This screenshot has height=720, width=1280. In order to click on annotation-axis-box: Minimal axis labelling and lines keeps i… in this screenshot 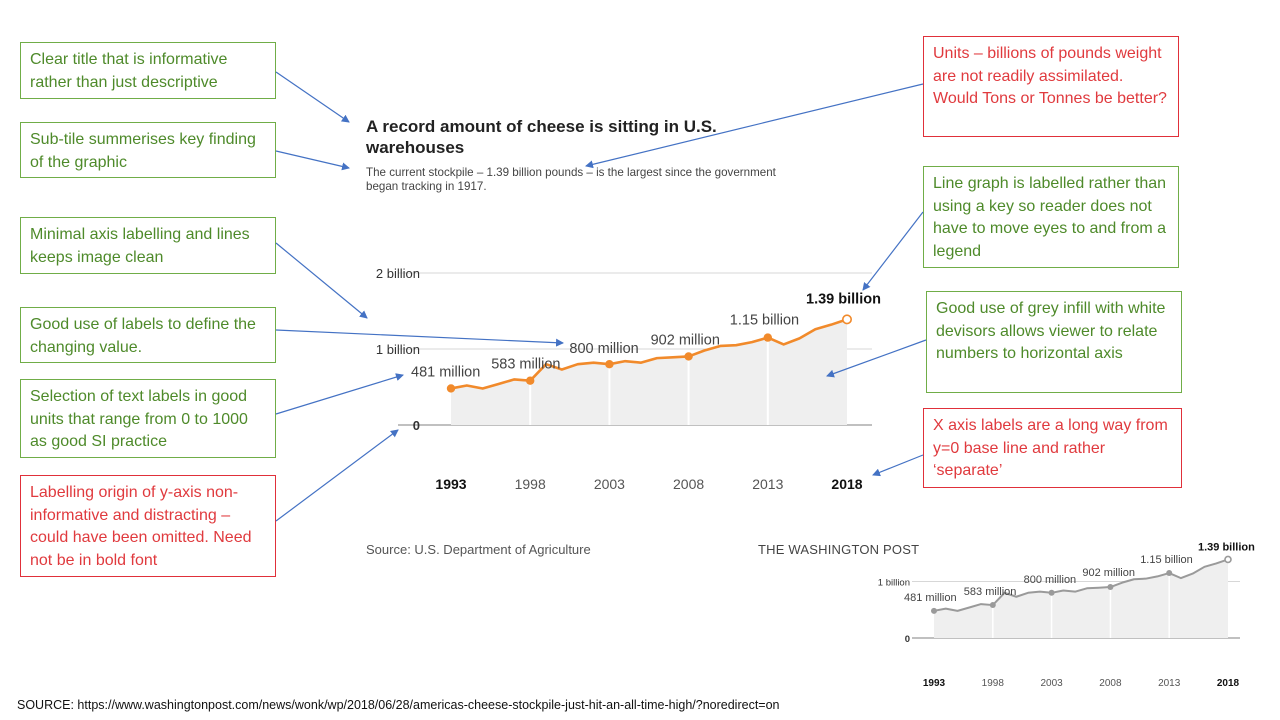, I will do `click(148, 245)`.